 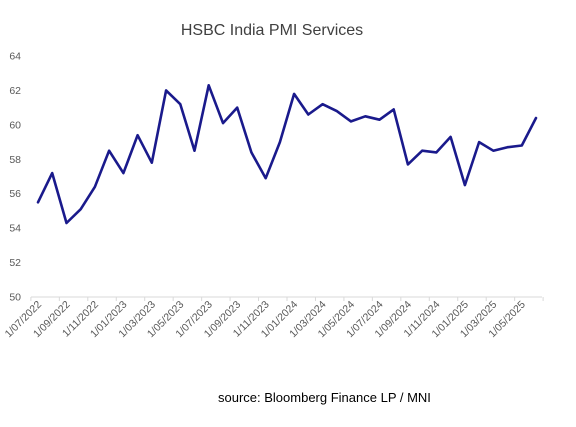 I want to click on y-tick-label: 54, so click(x=15, y=229).